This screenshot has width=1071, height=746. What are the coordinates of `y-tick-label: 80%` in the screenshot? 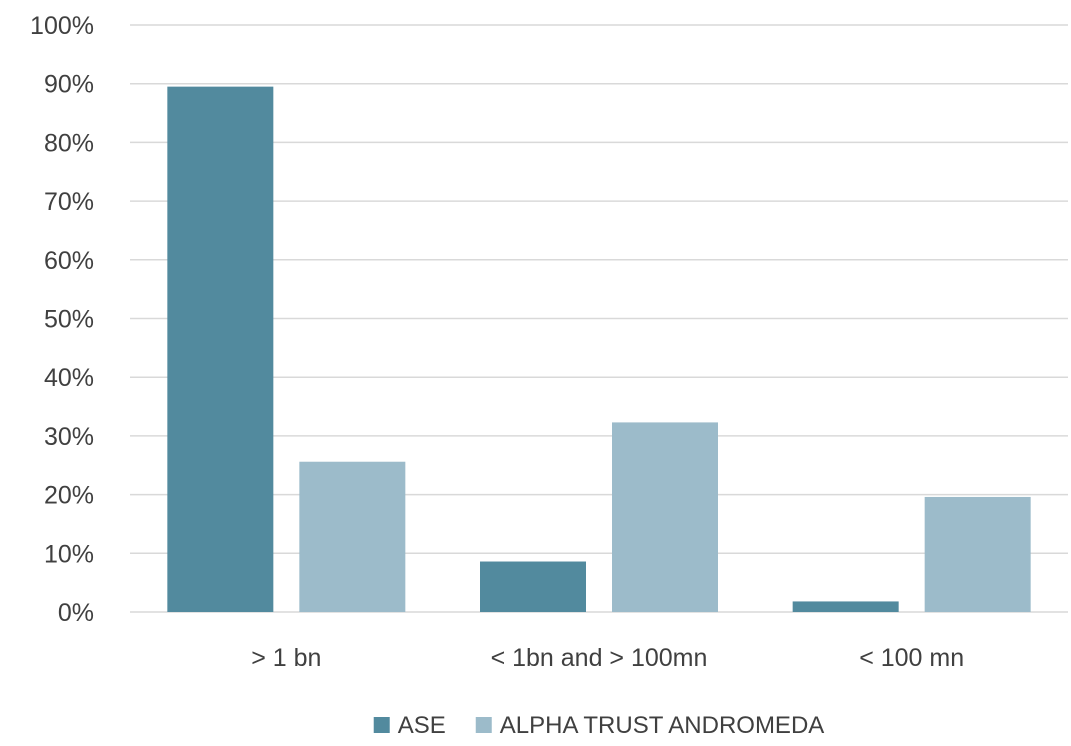 It's located at (69, 143).